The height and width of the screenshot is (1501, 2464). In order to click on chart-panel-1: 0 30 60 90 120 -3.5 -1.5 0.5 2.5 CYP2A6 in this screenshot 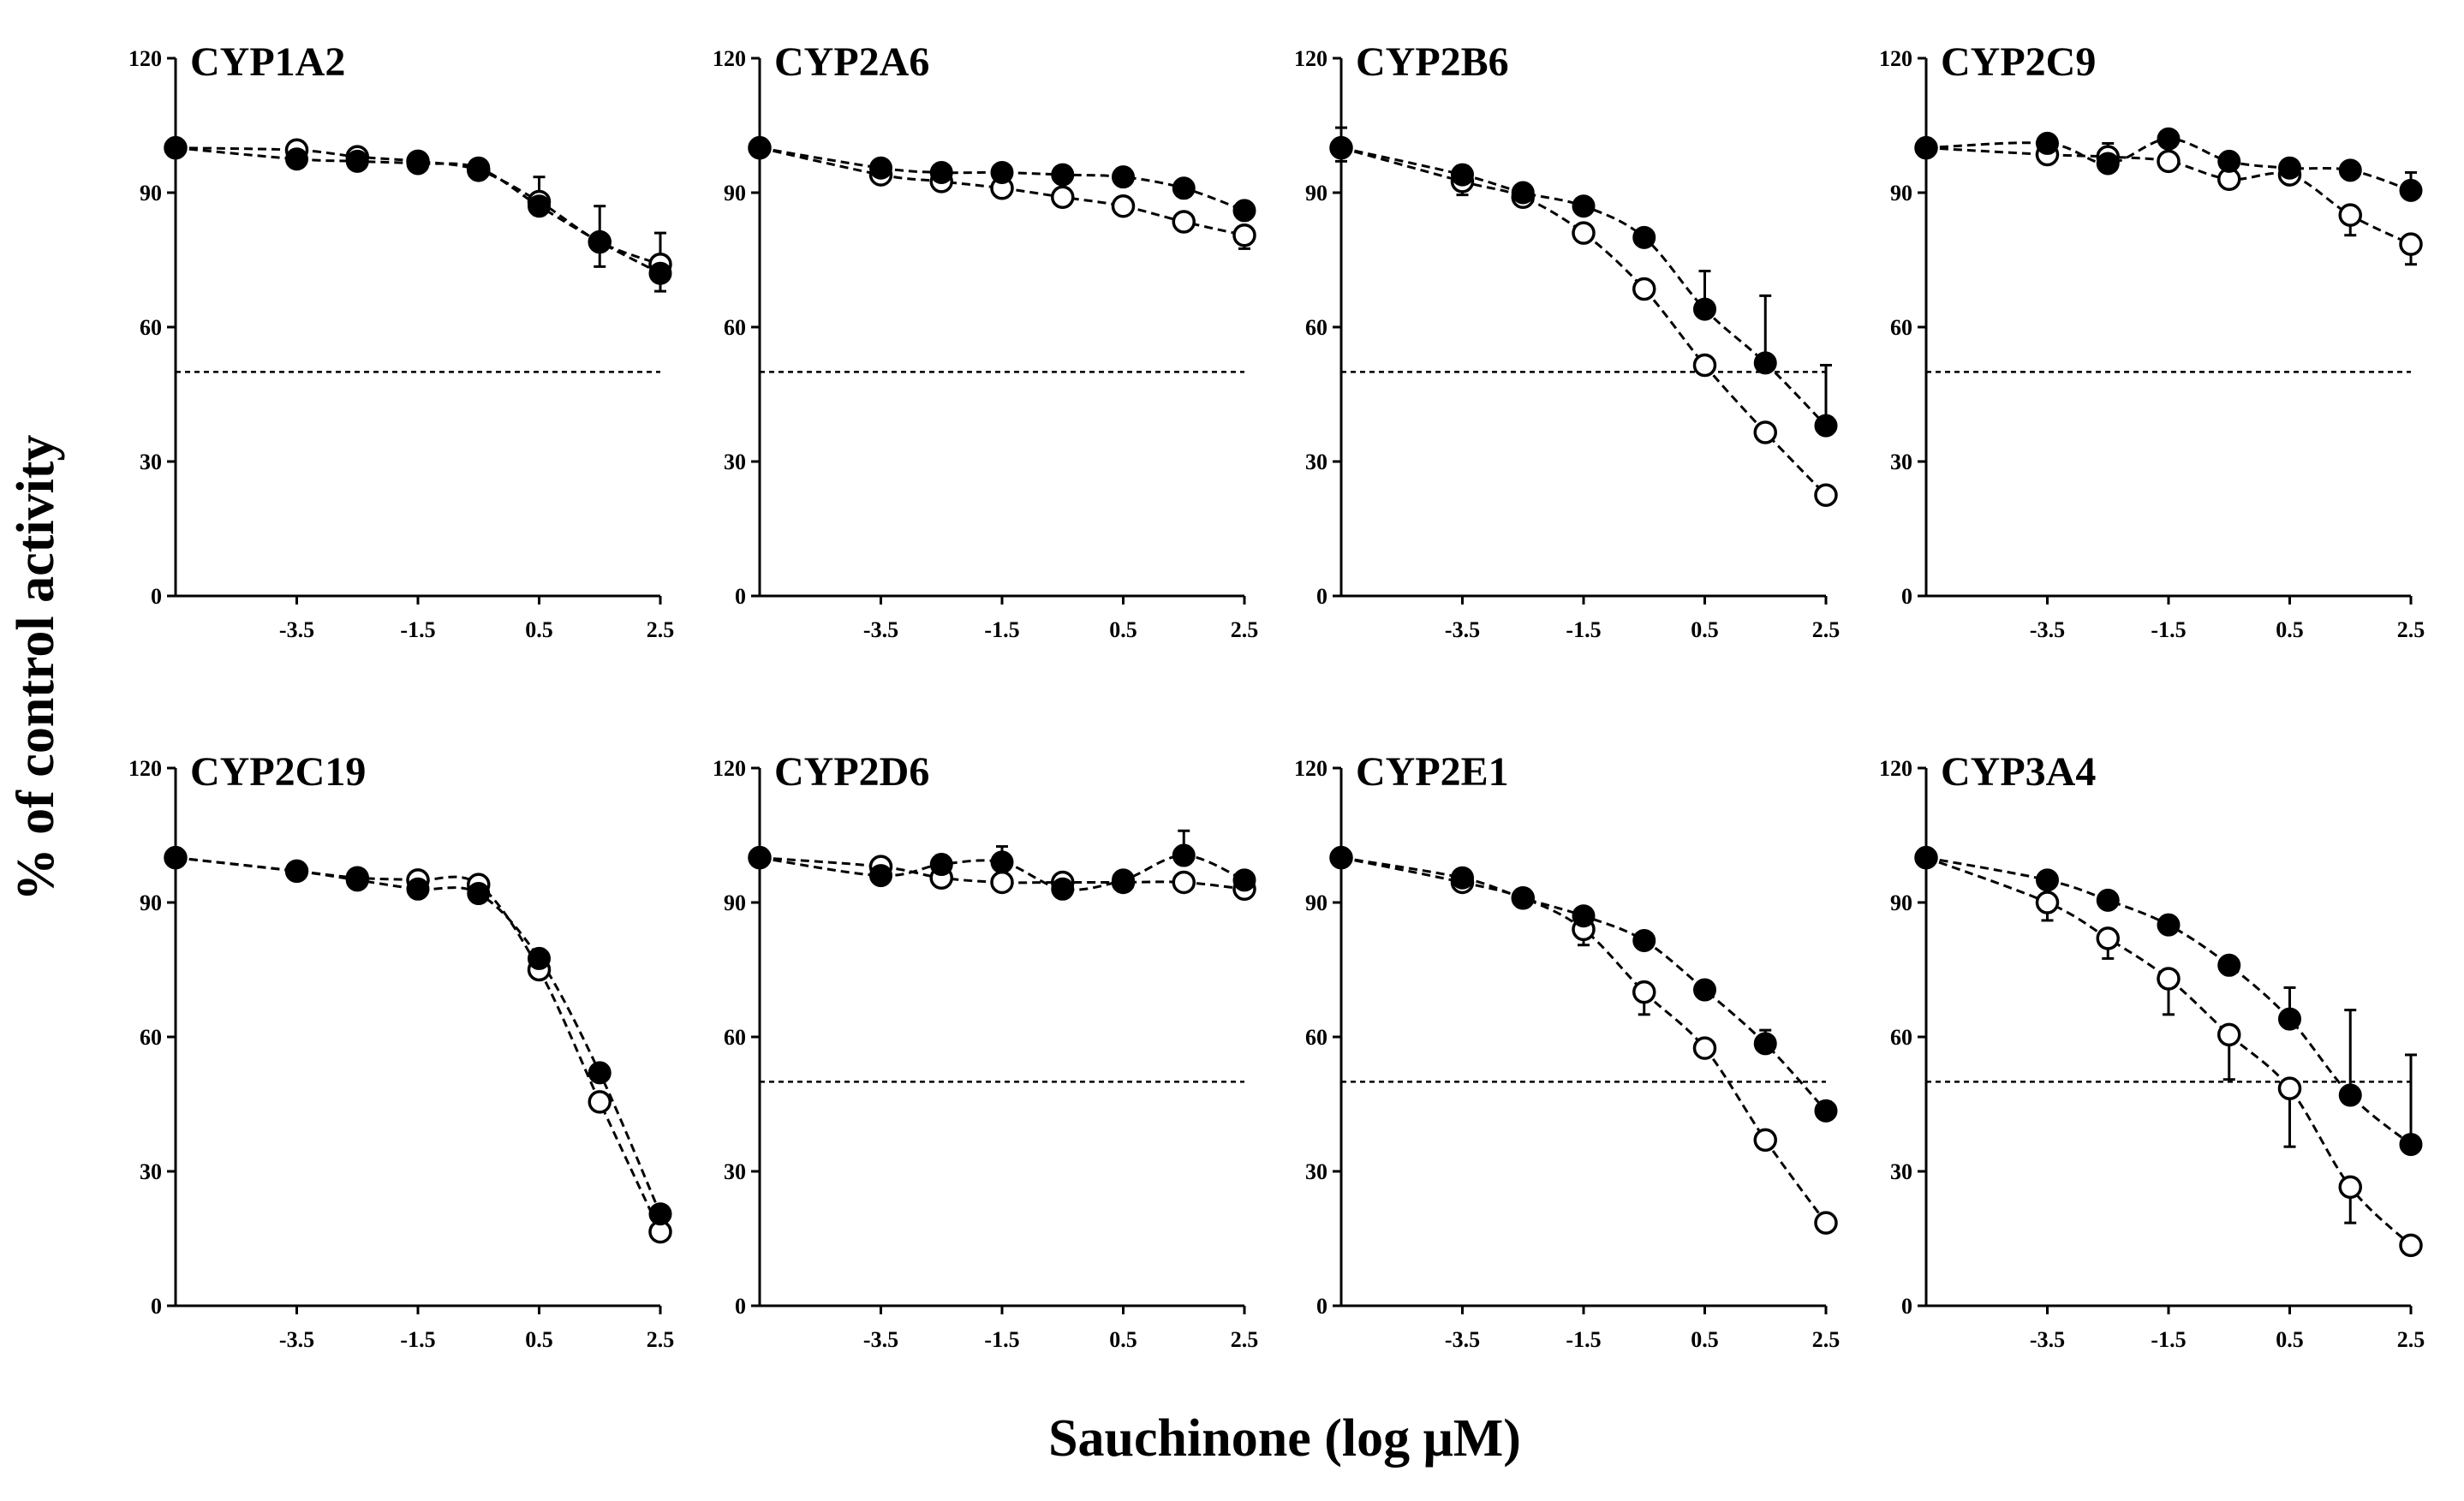, I will do `click(985, 340)`.